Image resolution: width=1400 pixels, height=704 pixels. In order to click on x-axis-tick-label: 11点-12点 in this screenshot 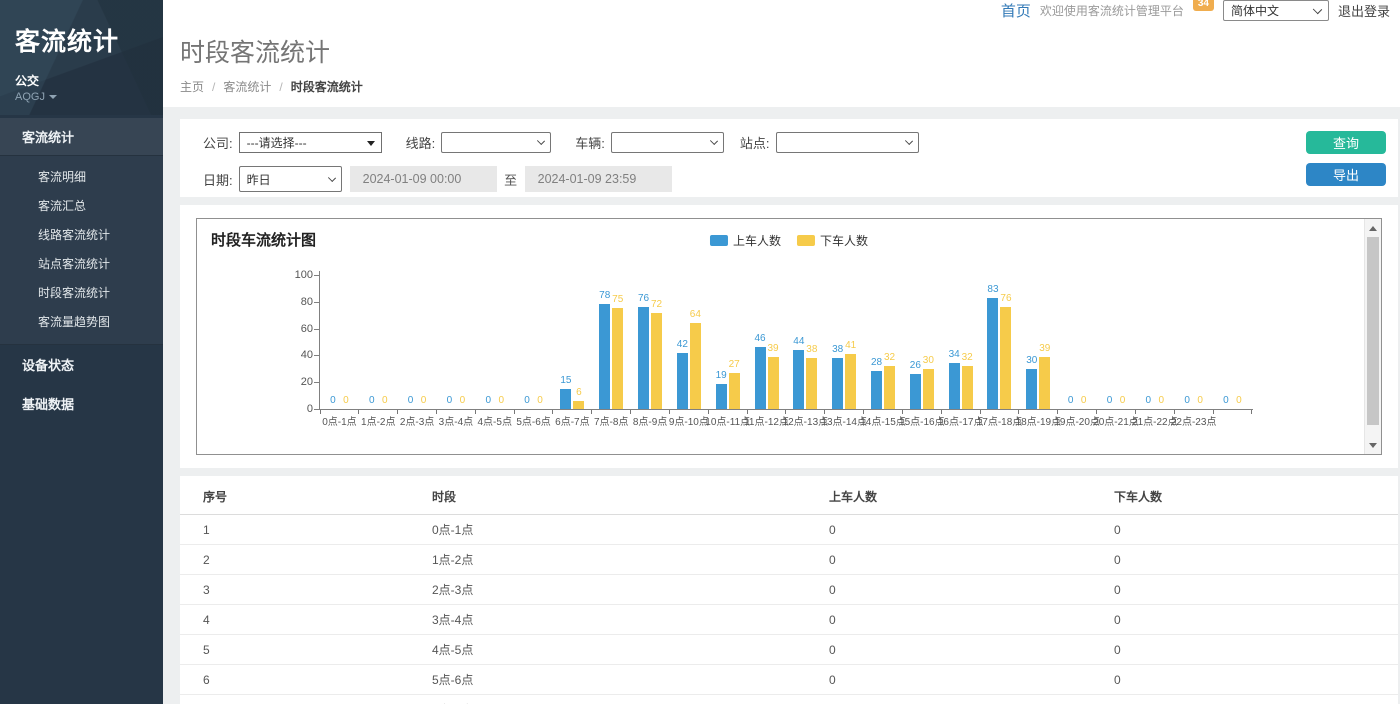, I will do `click(766, 422)`.